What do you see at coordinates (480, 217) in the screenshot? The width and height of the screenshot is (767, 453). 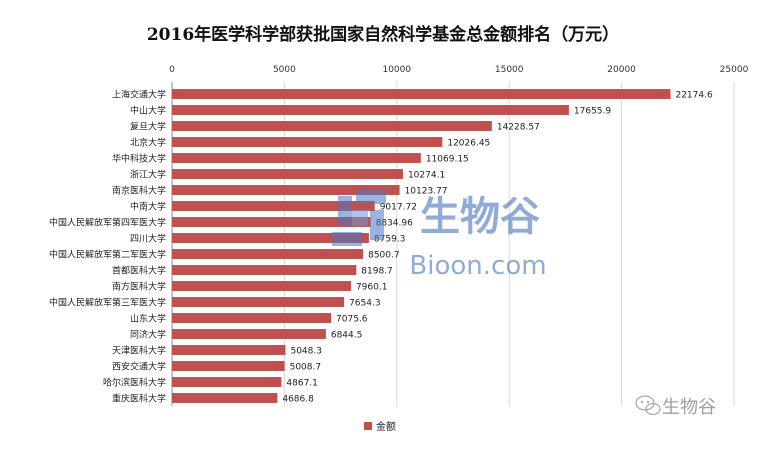 I see `watermark-center-cn: 生物谷` at bounding box center [480, 217].